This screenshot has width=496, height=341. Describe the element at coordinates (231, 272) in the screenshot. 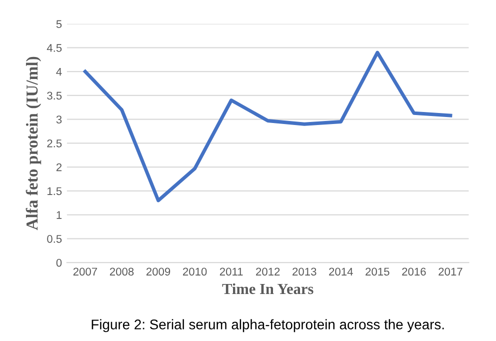

I see `x-tick-label: 2011` at that location.